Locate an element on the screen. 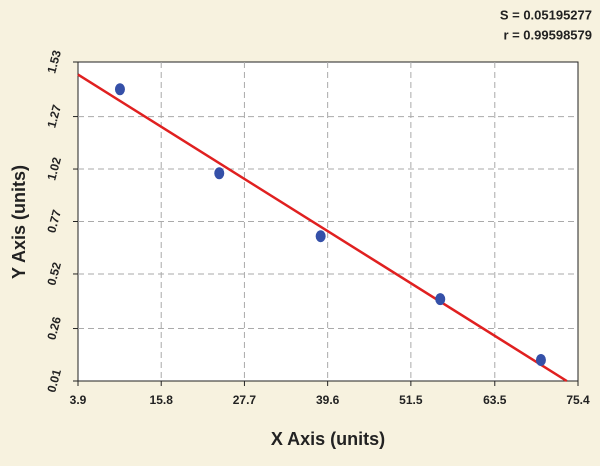 The width and height of the screenshot is (600, 466). x-tick-label: 39.6 is located at coordinates (328, 400).